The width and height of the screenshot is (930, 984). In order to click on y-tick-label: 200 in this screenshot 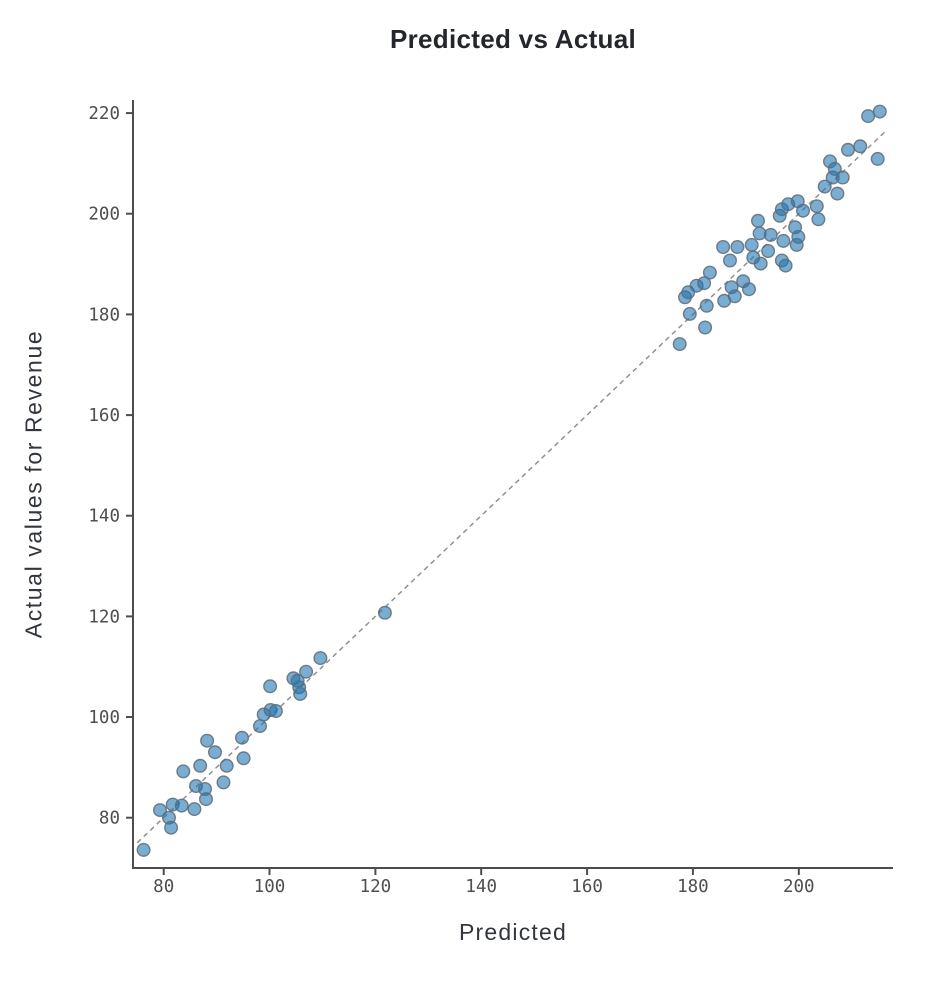, I will do `click(104, 215)`.